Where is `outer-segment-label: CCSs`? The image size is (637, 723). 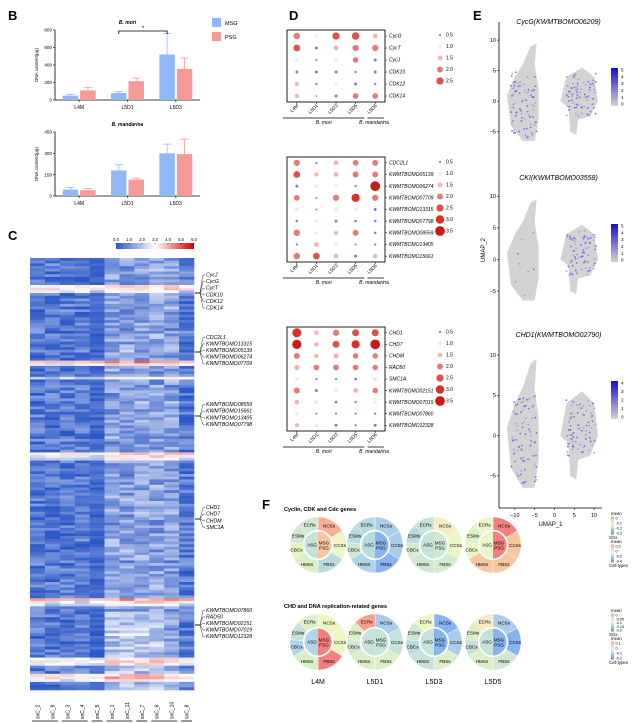
outer-segment-label: CCSs is located at coordinates (456, 642).